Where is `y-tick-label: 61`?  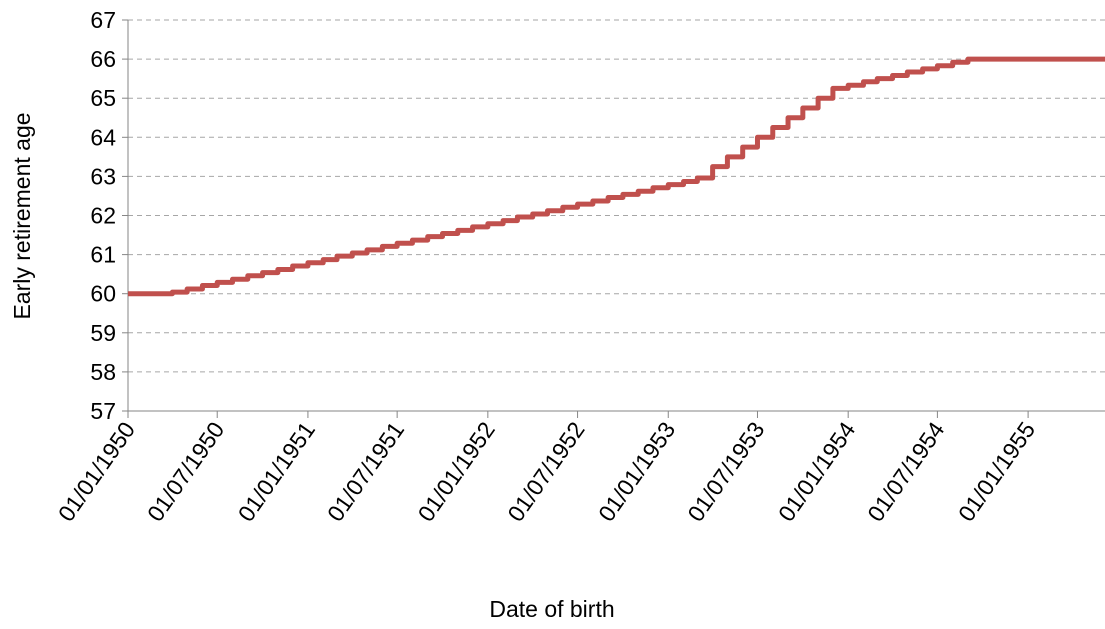
y-tick-label: 61 is located at coordinates (103, 255).